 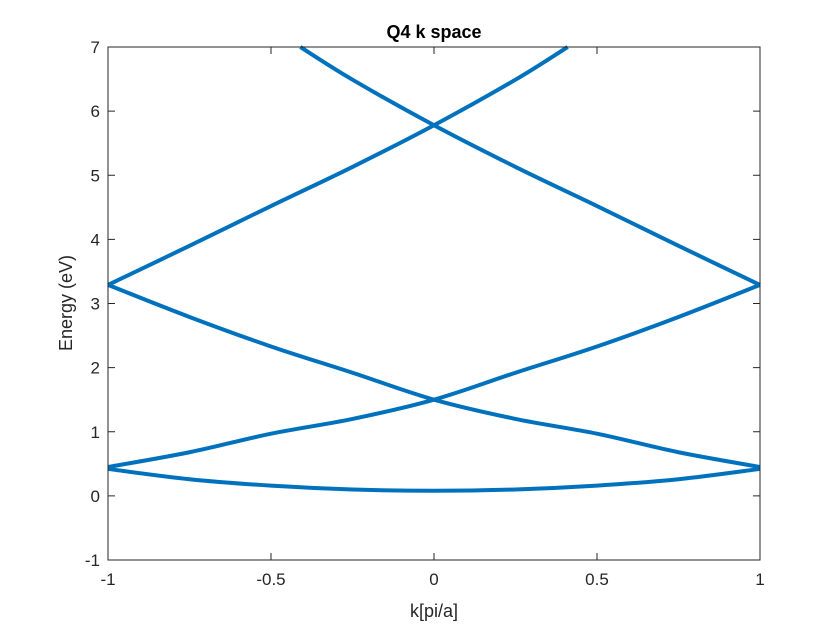 I want to click on x-tick-label: -0.5, so click(x=270, y=579).